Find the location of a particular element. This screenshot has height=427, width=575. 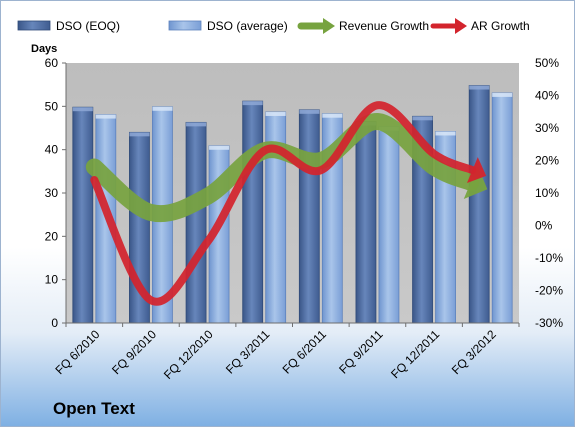

legend-label: Revenue Growth is located at coordinates (384, 26).